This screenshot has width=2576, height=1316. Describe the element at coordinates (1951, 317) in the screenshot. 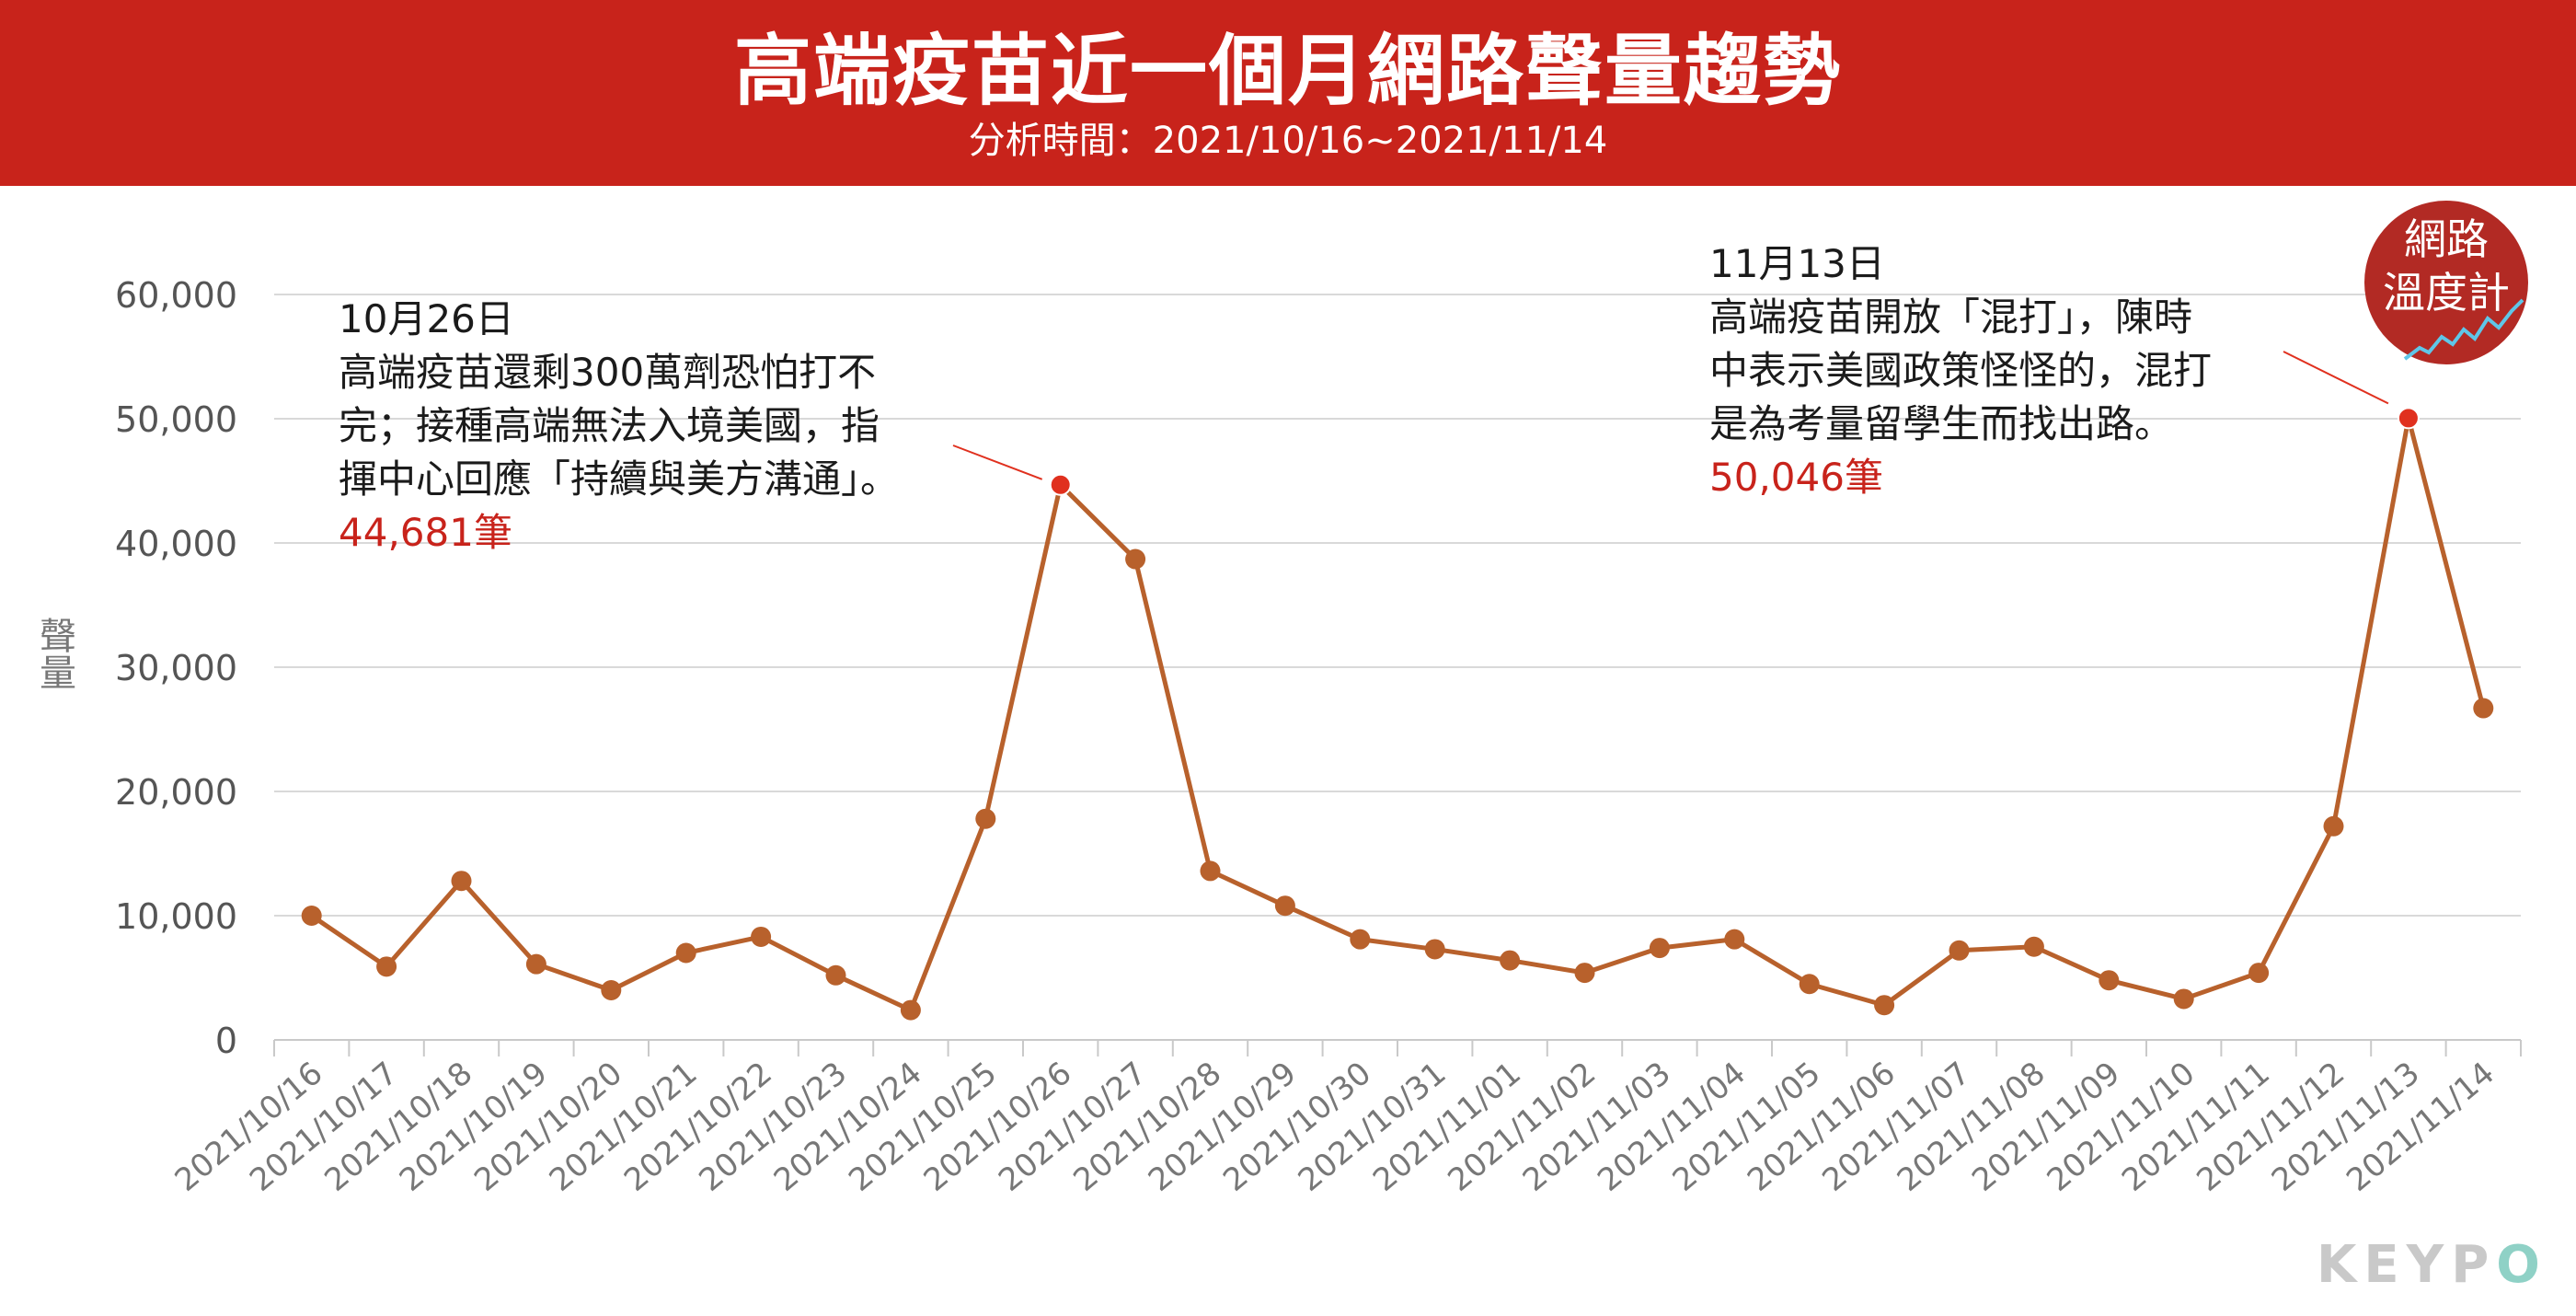

I see `annotation-1113-line1: 高端疫苗開放「混打」，陳時` at that location.